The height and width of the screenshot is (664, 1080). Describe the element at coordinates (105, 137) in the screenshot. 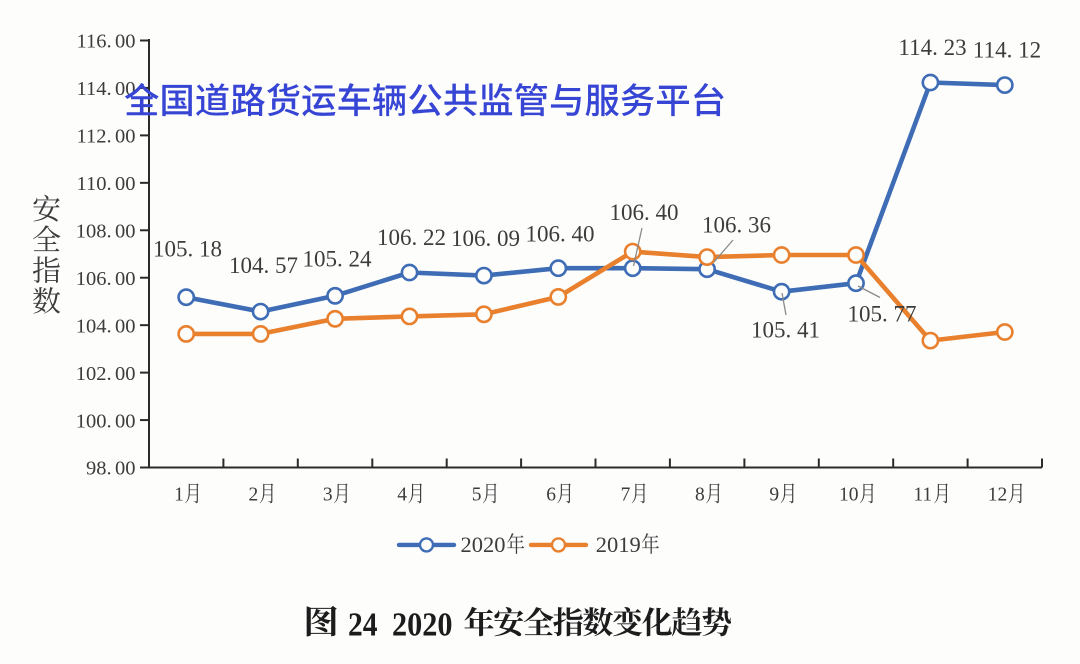

I see `svg-text:112.00: 112. 00` at that location.